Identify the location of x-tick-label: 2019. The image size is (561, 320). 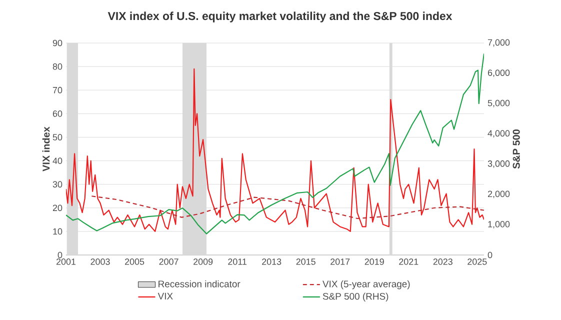
(374, 261).